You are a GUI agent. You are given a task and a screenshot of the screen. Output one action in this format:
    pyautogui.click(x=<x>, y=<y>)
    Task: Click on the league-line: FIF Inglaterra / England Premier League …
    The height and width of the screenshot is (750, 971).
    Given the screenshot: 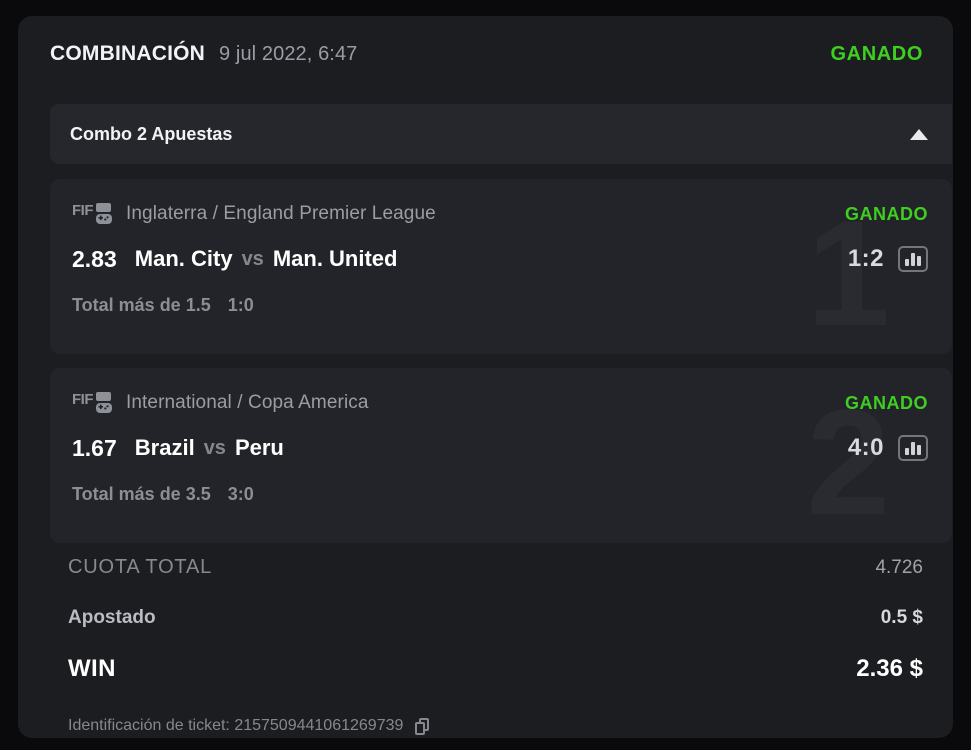 What is the action you would take?
    pyautogui.click(x=500, y=214)
    